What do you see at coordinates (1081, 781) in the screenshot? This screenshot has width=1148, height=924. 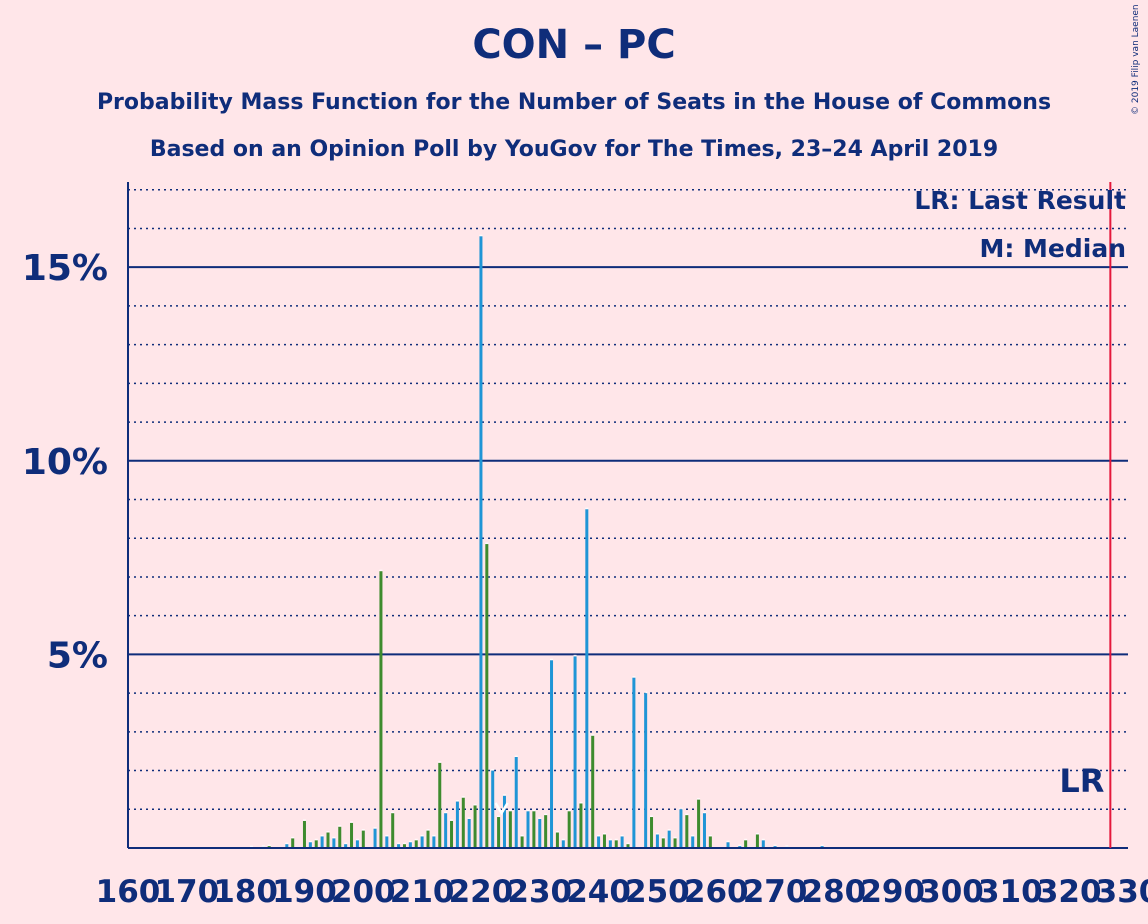 I see `last-result-label: LR` at bounding box center [1081, 781].